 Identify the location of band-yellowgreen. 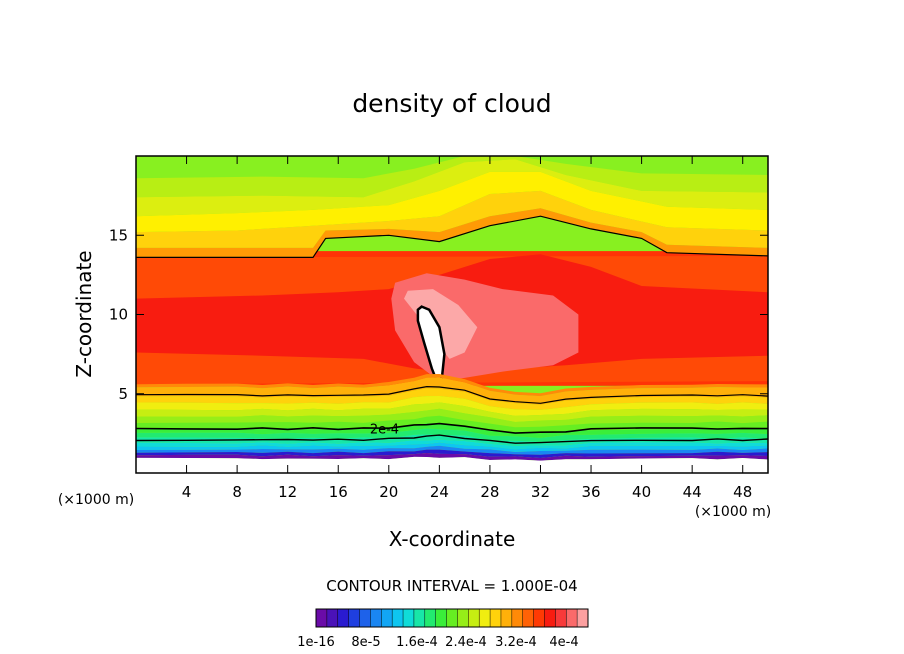
(452, 177).